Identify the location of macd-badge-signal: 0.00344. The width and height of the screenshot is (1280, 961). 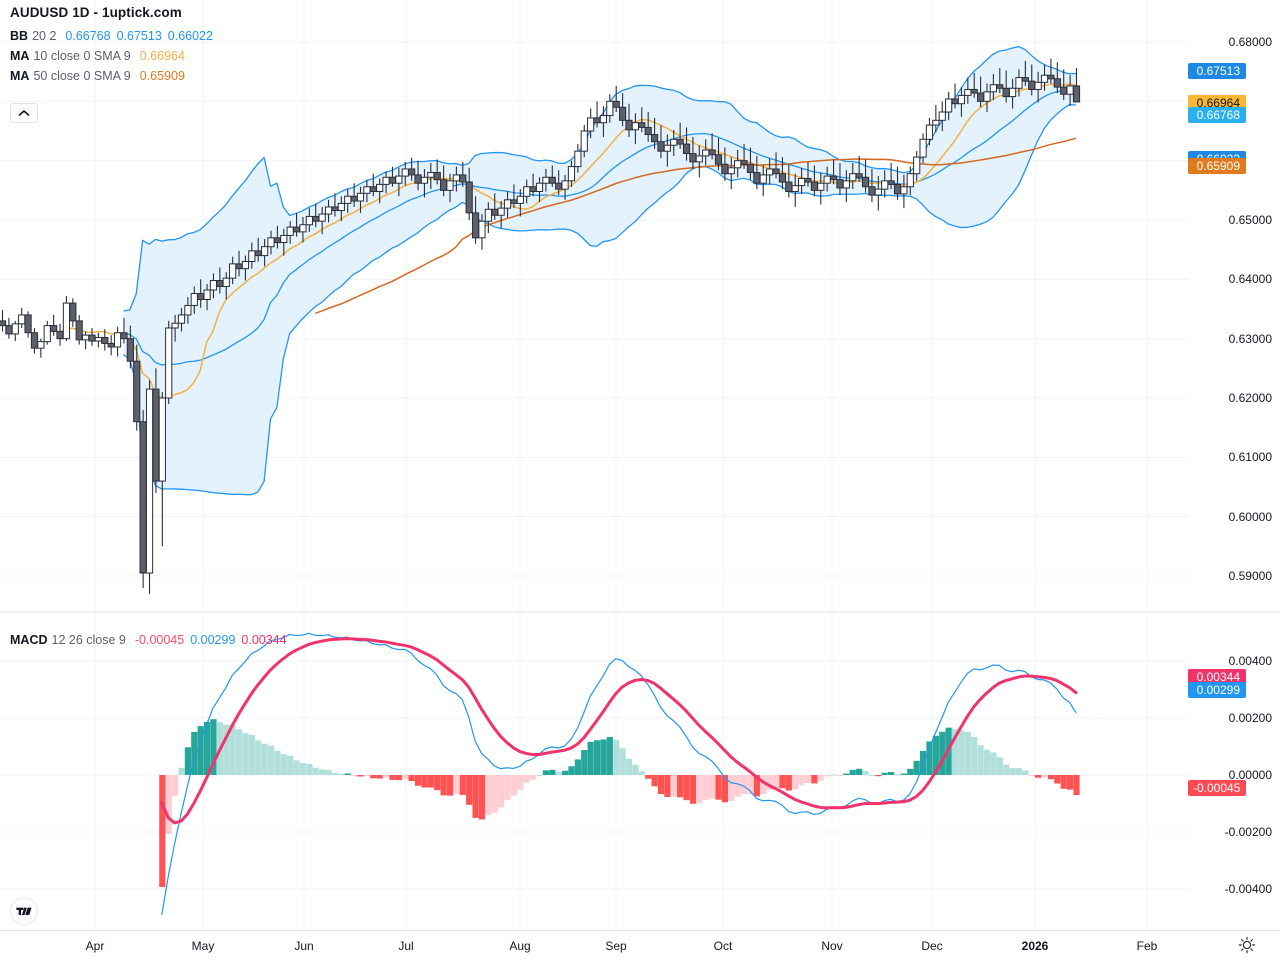
(1217, 676).